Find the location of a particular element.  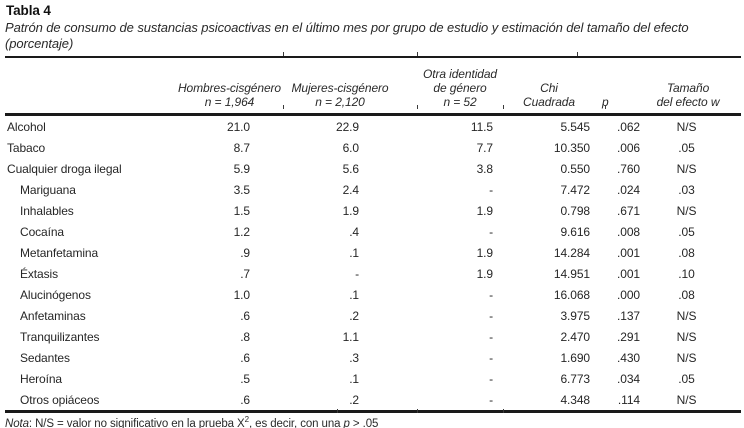

header-mujeres: Mujeres-cisgénero n = 2,120 is located at coordinates (350, 86).